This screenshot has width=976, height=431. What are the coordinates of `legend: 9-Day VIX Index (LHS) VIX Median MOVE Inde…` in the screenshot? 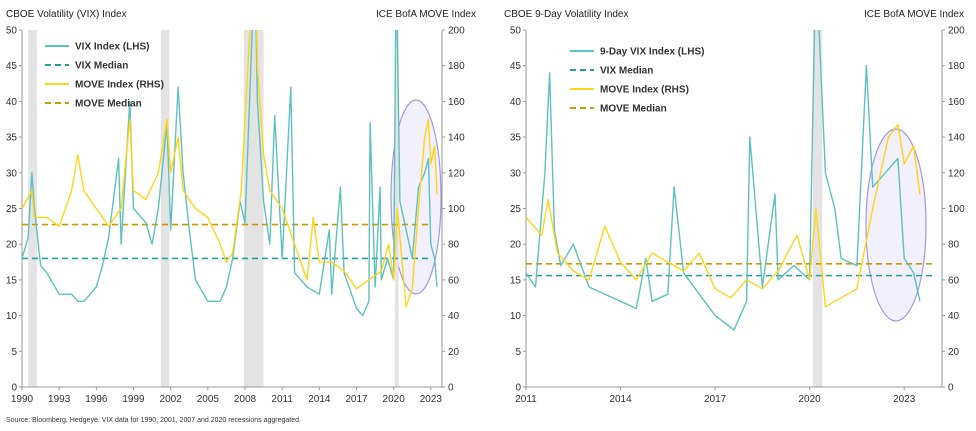 It's located at (637, 81).